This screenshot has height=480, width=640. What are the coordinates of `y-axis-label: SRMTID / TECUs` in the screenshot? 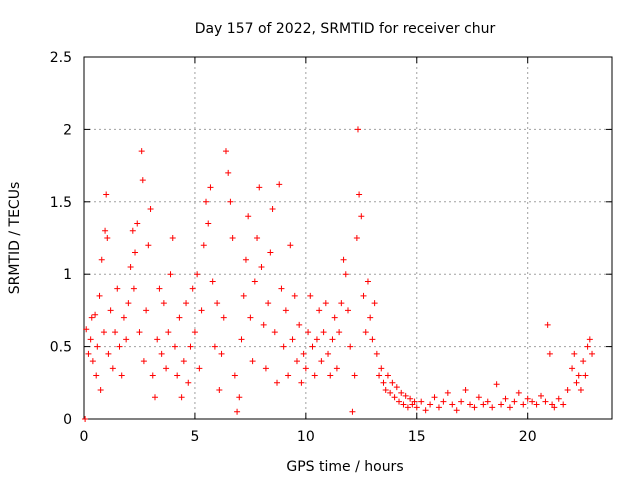 It's located at (15, 238).